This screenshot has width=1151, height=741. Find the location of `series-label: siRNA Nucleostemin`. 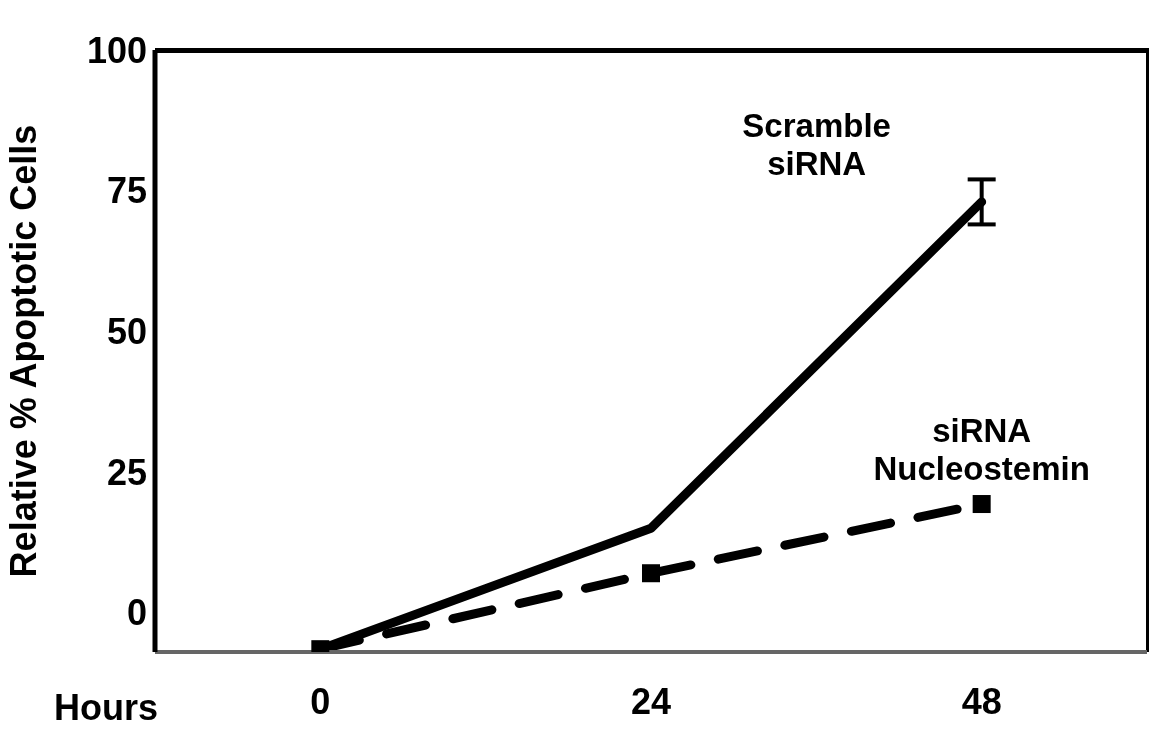

series-label: siRNA Nucleostemin is located at coordinates (981, 450).